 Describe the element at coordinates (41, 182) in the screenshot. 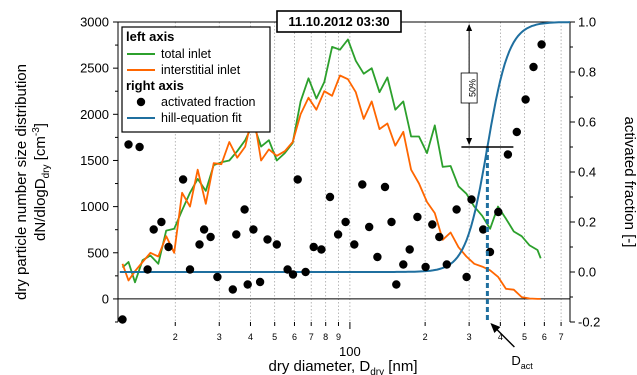

I see `left-y-axis-title-line2: dN/dlogDdry [cm-3]` at that location.